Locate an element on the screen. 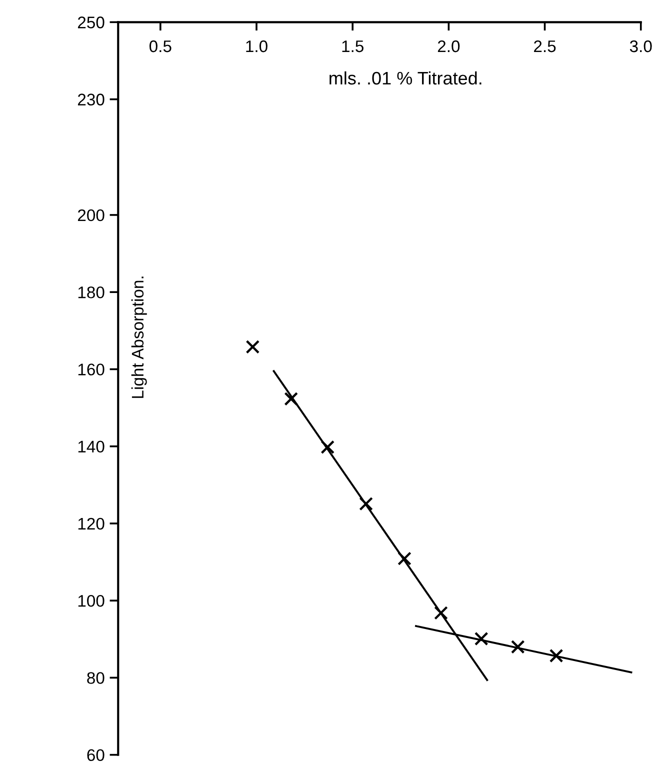 This screenshot has height=764, width=660. y-tick-label: 80 is located at coordinates (95, 678).